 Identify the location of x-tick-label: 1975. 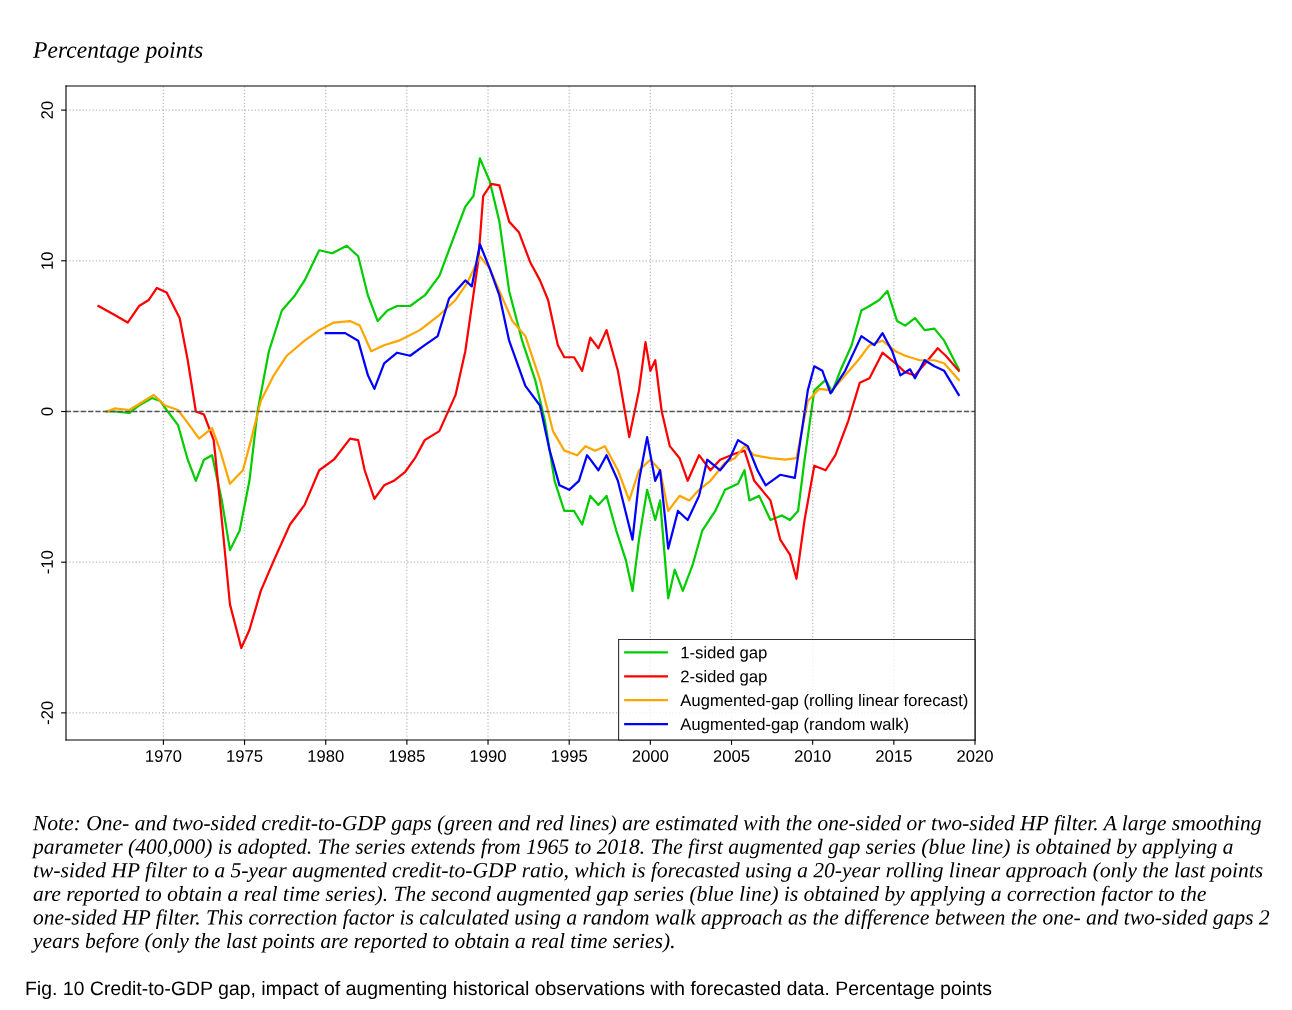
(245, 756).